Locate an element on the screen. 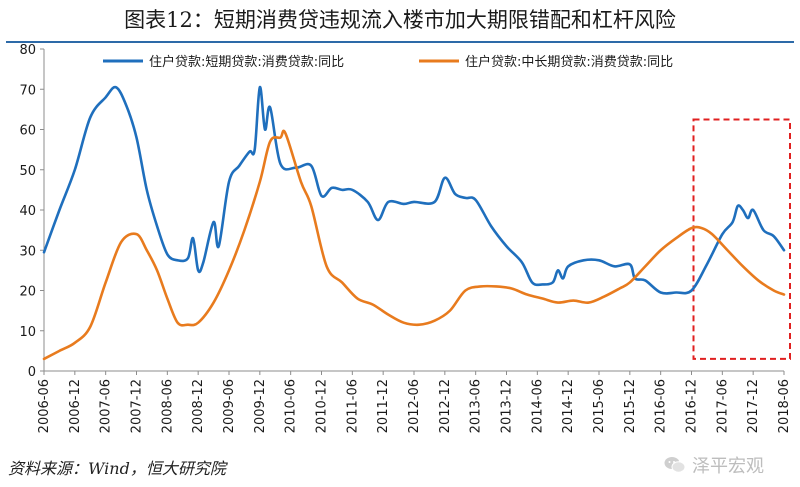 The image size is (800, 487). x-tick-label: 2011-06 is located at coordinates (352, 406).